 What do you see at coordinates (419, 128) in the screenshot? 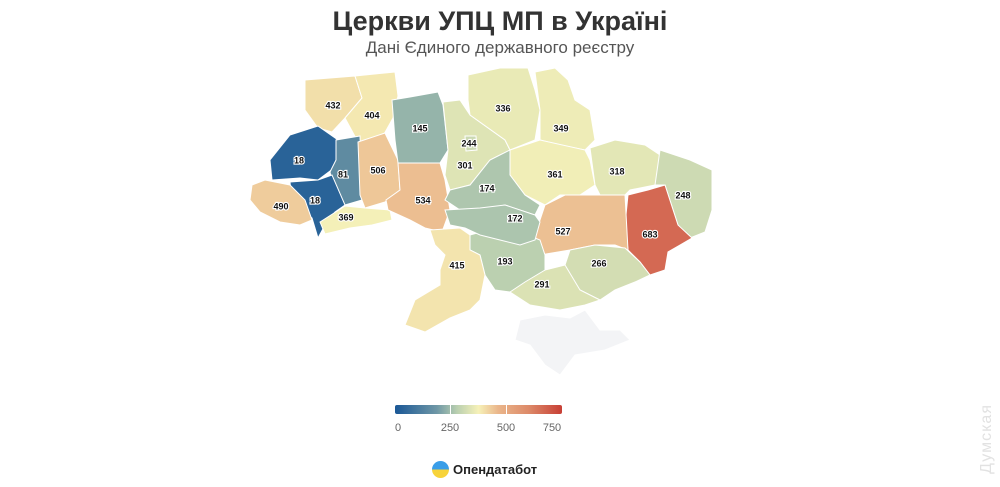
I see `value-label-zhytomyr: 145` at bounding box center [419, 128].